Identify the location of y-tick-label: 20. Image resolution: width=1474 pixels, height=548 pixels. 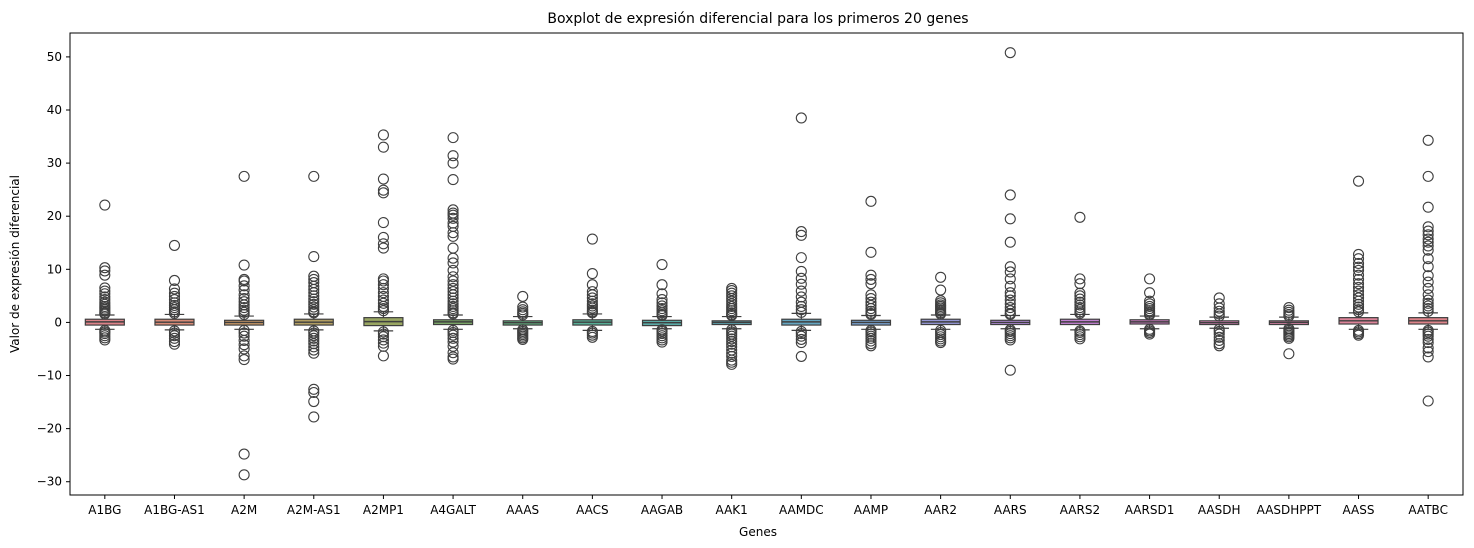
(54, 216).